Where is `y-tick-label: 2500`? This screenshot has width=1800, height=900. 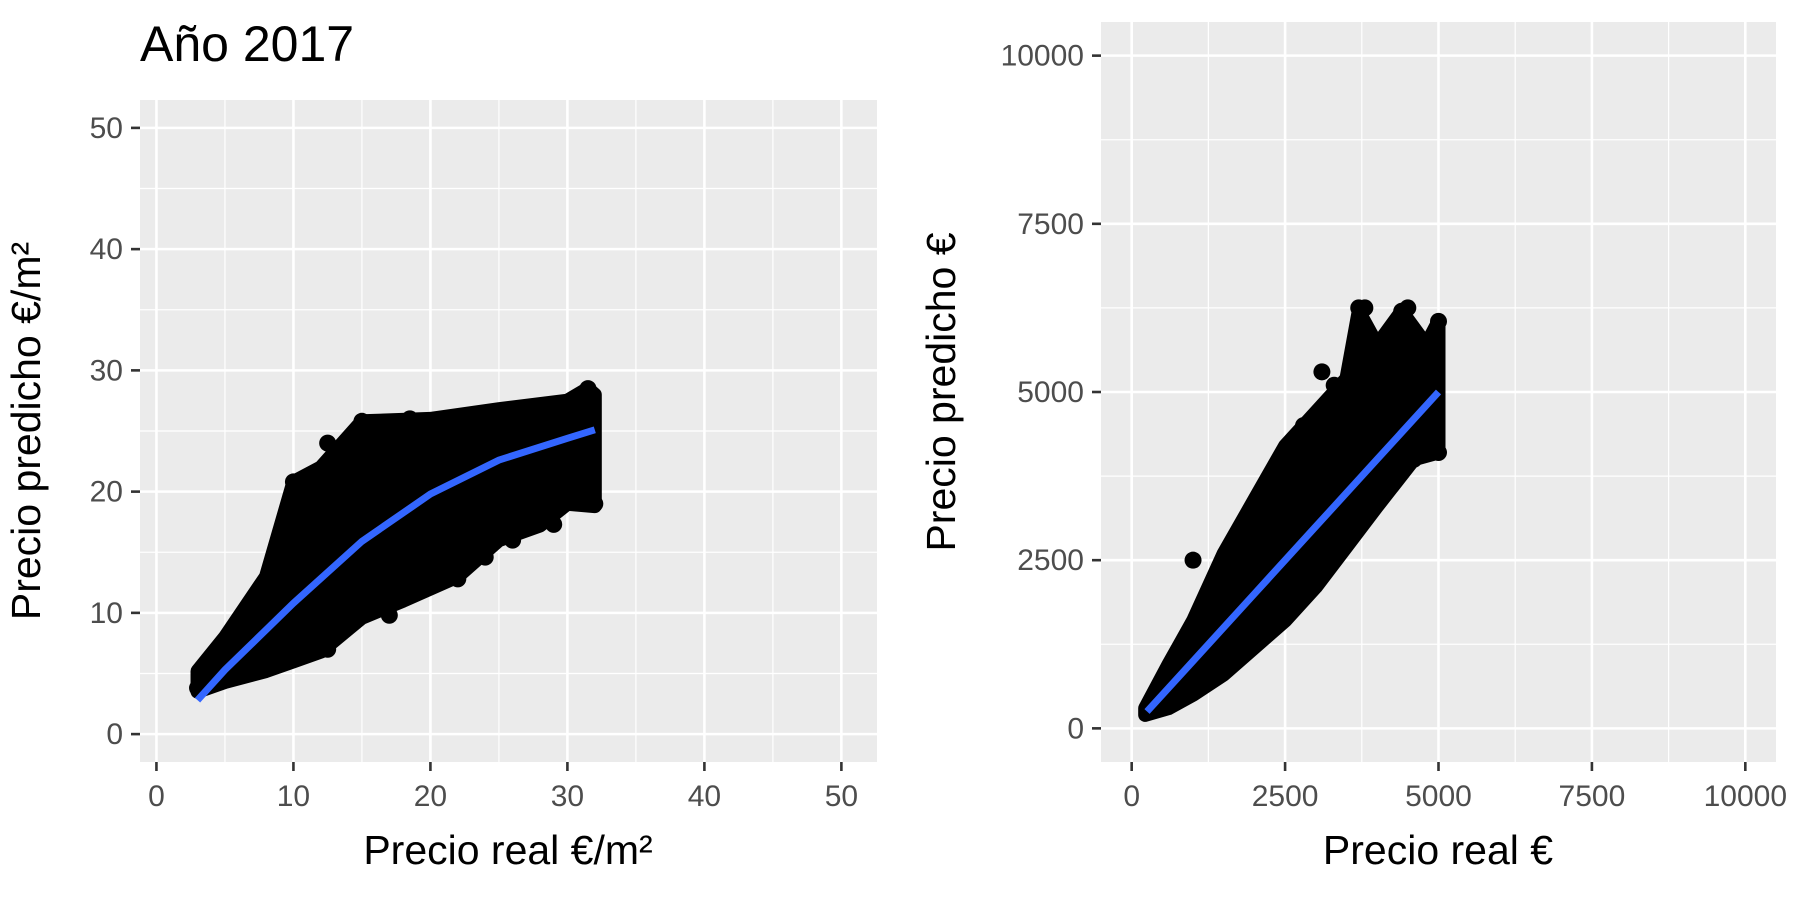 y-tick-label: 2500 is located at coordinates (1050, 560).